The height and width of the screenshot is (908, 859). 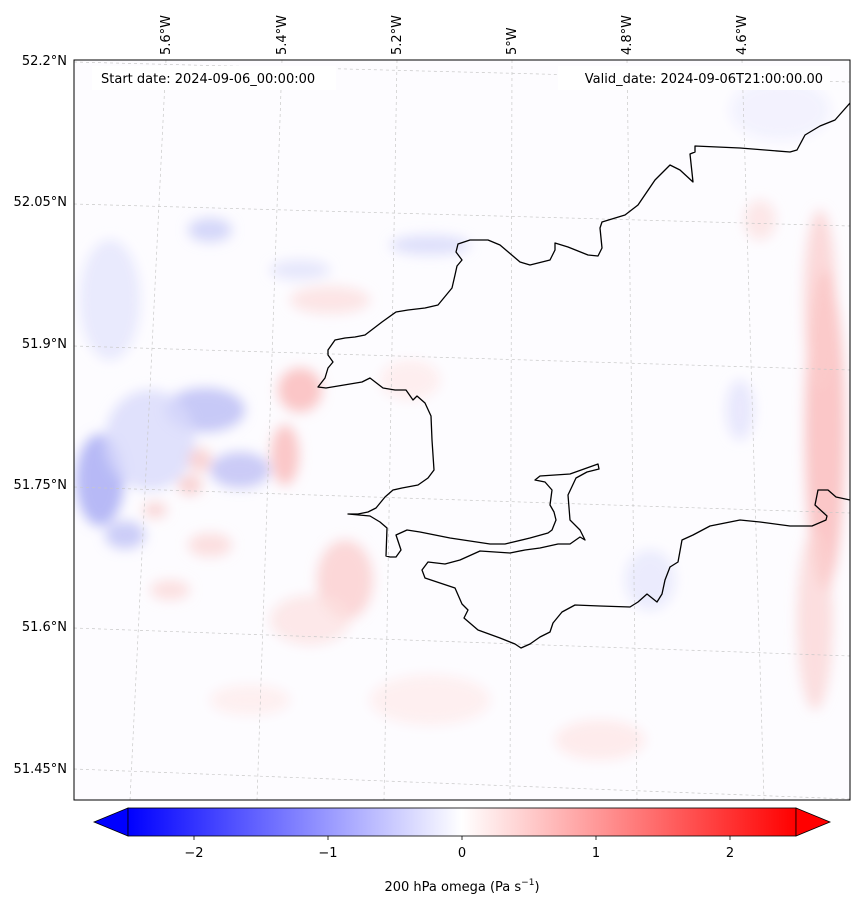 I want to click on colorbar-extend-low, so click(x=110, y=822).